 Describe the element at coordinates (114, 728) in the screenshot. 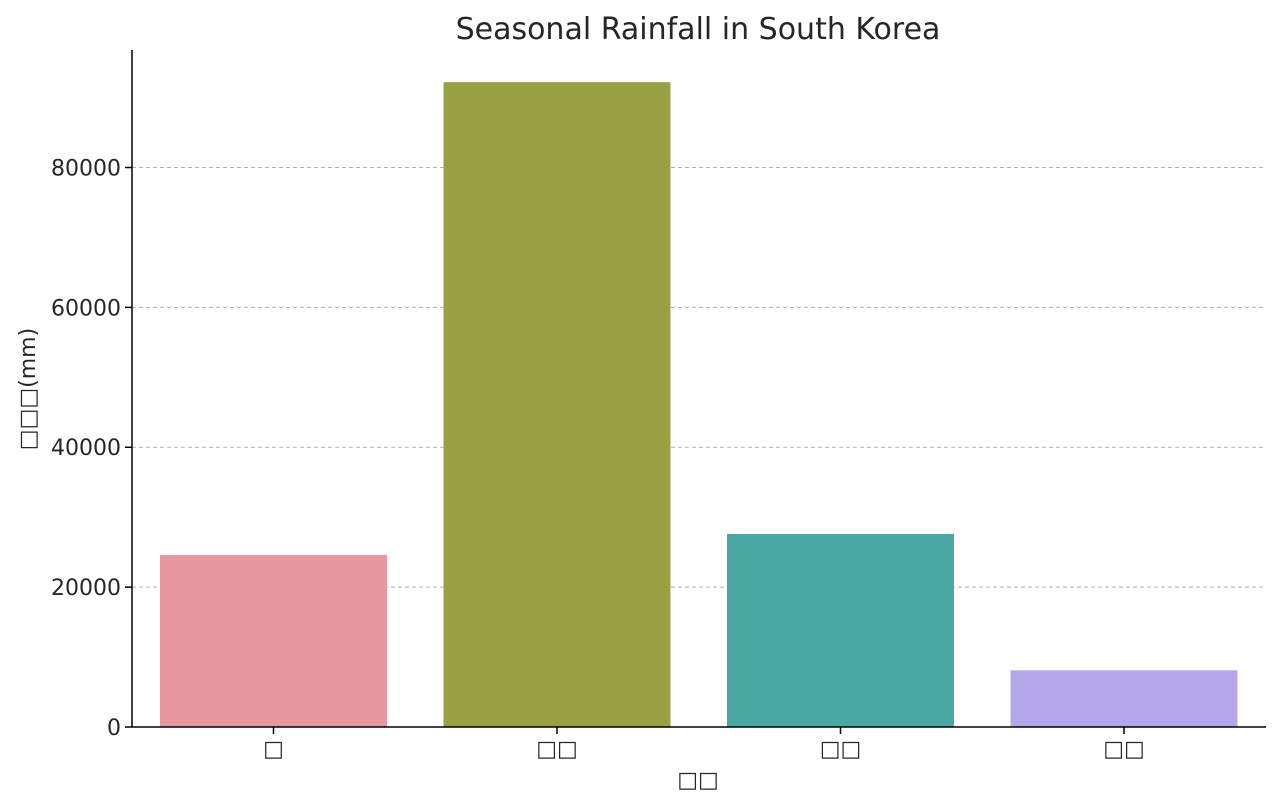

I see `y-tick-label: 0` at that location.